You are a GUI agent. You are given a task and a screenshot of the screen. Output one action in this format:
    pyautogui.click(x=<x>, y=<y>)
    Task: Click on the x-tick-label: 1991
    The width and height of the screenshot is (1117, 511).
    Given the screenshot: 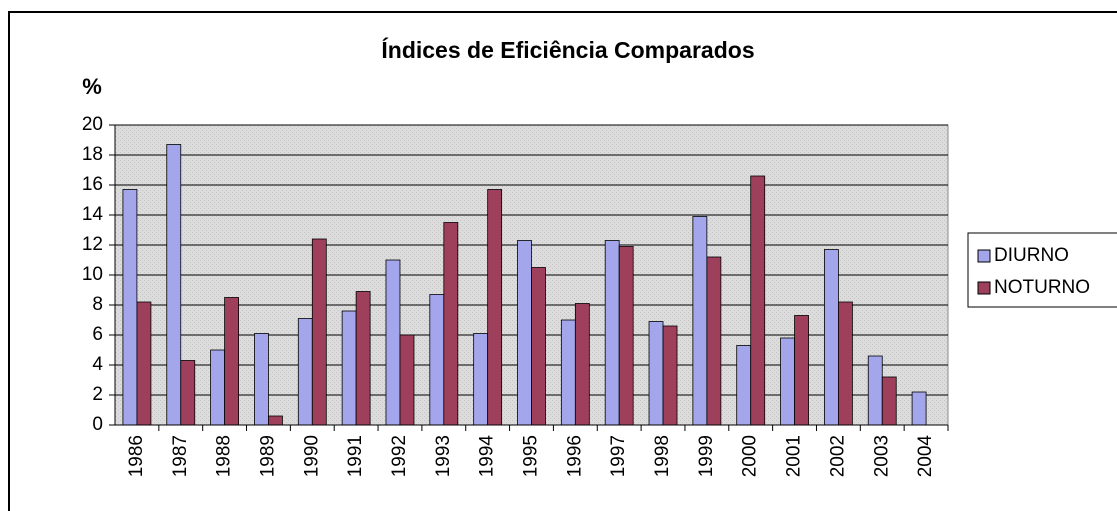 What is the action you would take?
    pyautogui.click(x=355, y=456)
    